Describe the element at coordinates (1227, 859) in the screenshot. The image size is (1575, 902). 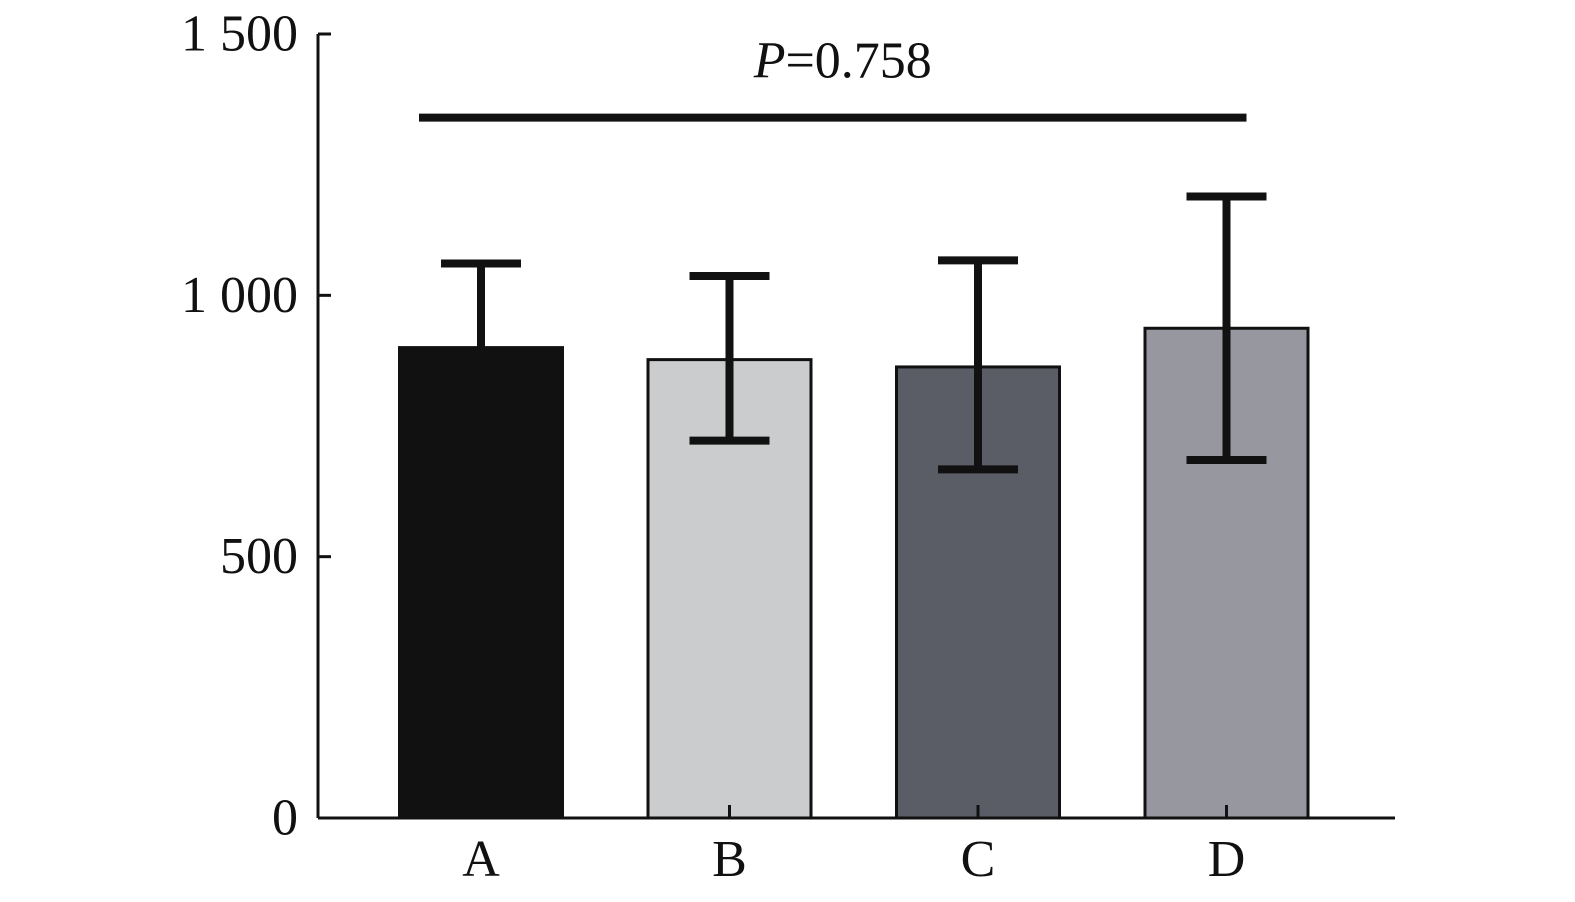
I see `x-tick-label-D: D` at that location.